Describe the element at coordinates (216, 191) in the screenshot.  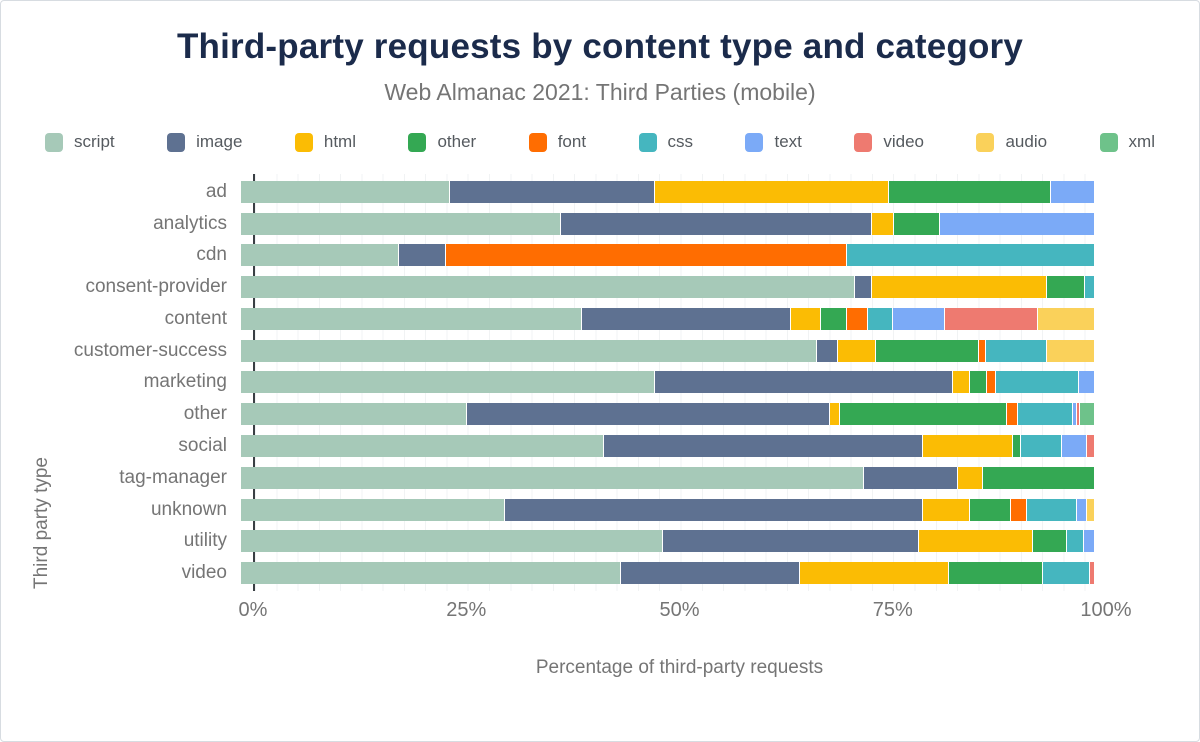
I see `row-label: ad` at that location.